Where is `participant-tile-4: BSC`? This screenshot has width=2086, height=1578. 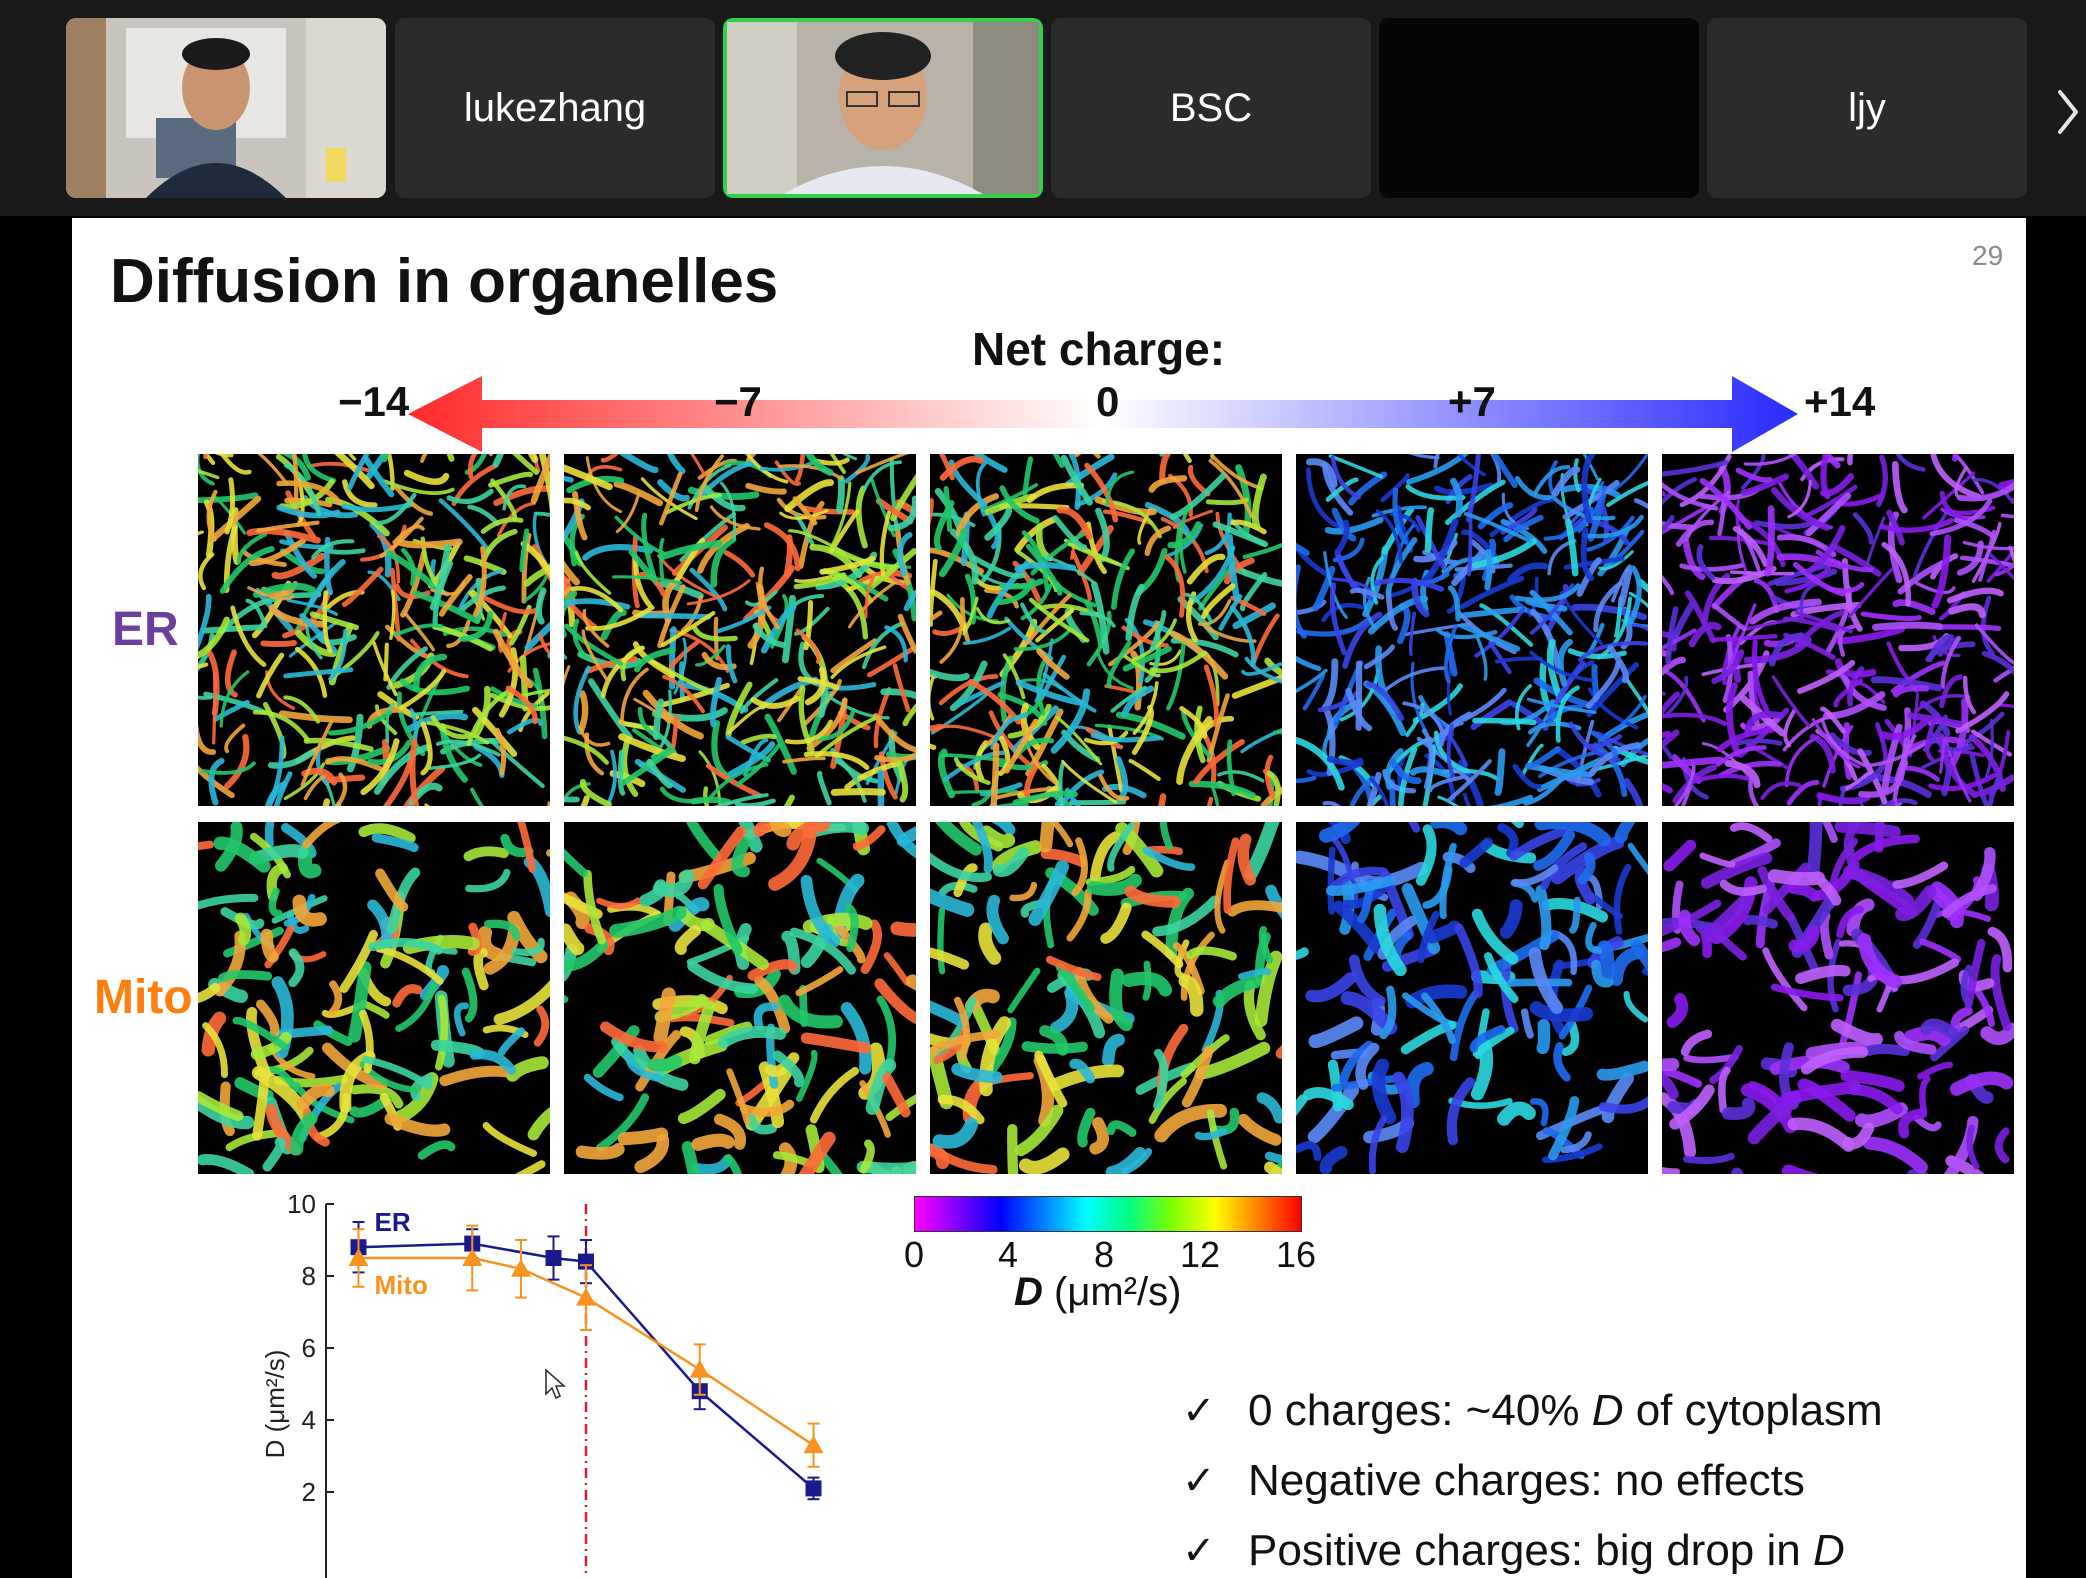 participant-tile-4: BSC is located at coordinates (1211, 108).